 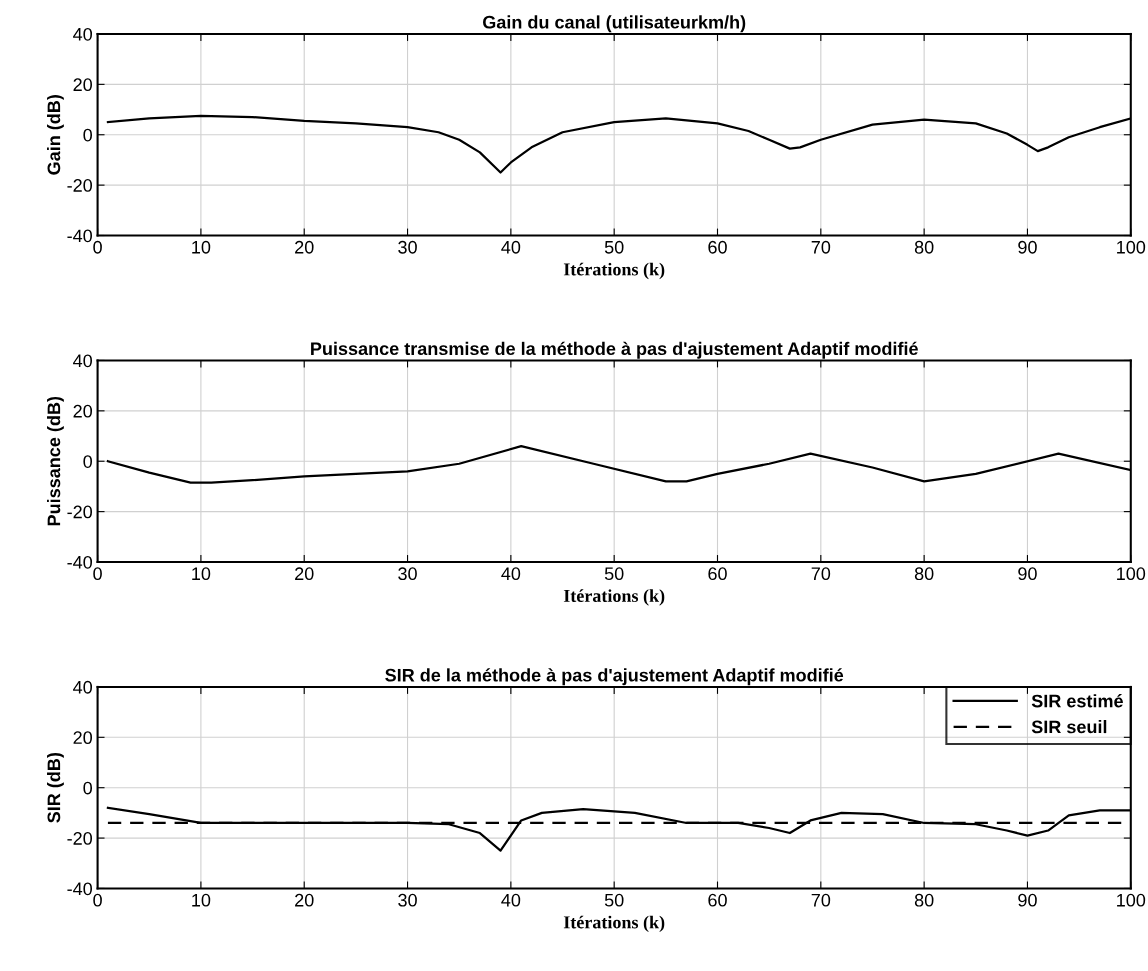 What do you see at coordinates (55, 461) in the screenshot?
I see `y-axis-title: Puissance (dB)` at bounding box center [55, 461].